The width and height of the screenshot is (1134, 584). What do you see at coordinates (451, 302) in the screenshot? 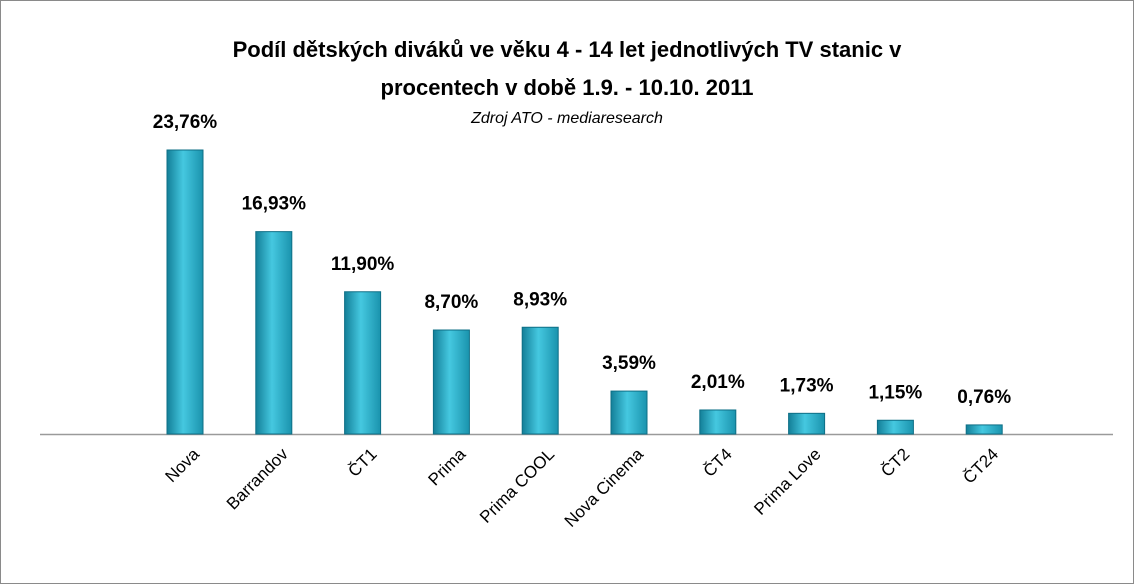
I see `value-label: 8,70%` at bounding box center [451, 302].